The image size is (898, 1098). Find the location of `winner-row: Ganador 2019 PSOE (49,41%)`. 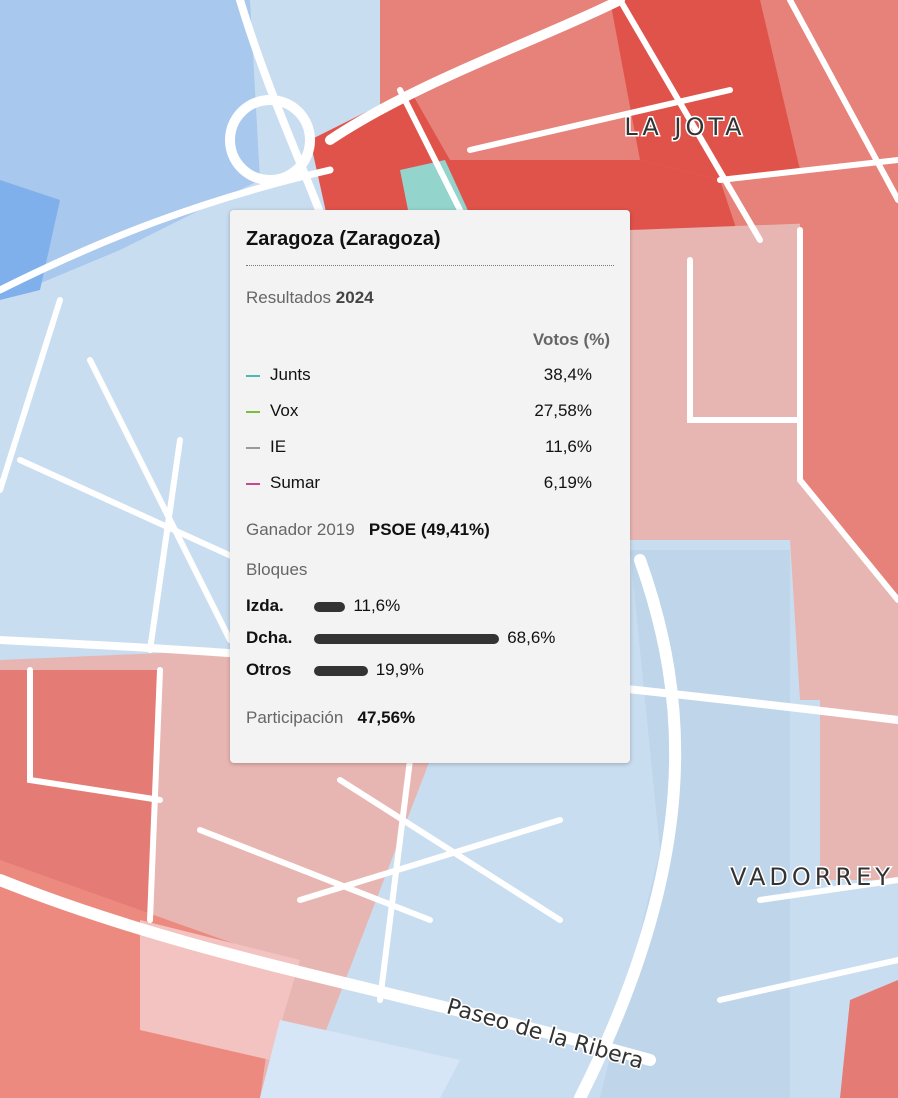

winner-row: Ganador 2019 PSOE (49,41%) is located at coordinates (428, 530).